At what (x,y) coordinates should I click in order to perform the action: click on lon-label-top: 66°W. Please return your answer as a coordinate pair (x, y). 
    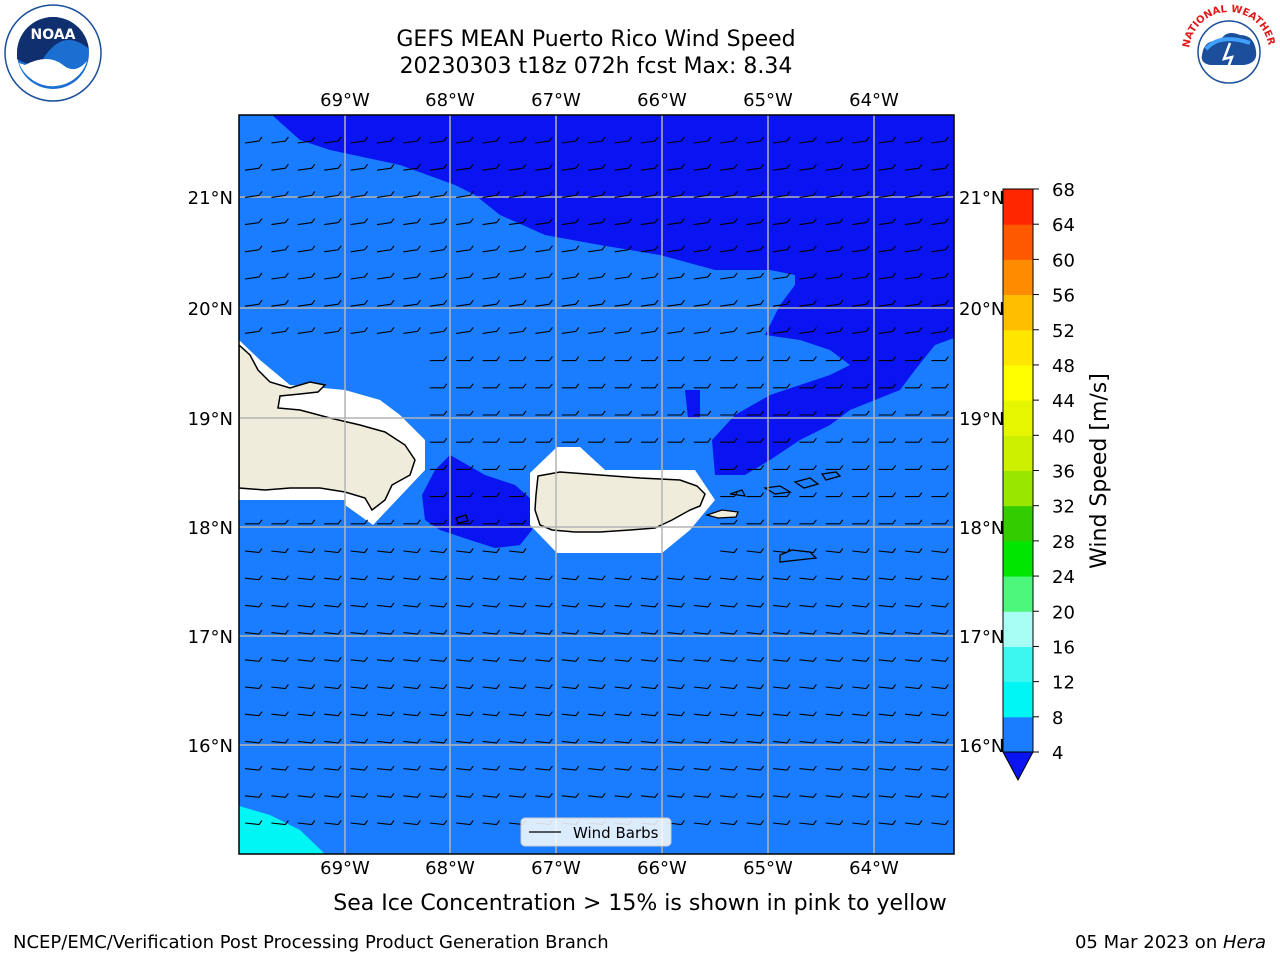
    Looking at the image, I should click on (662, 100).